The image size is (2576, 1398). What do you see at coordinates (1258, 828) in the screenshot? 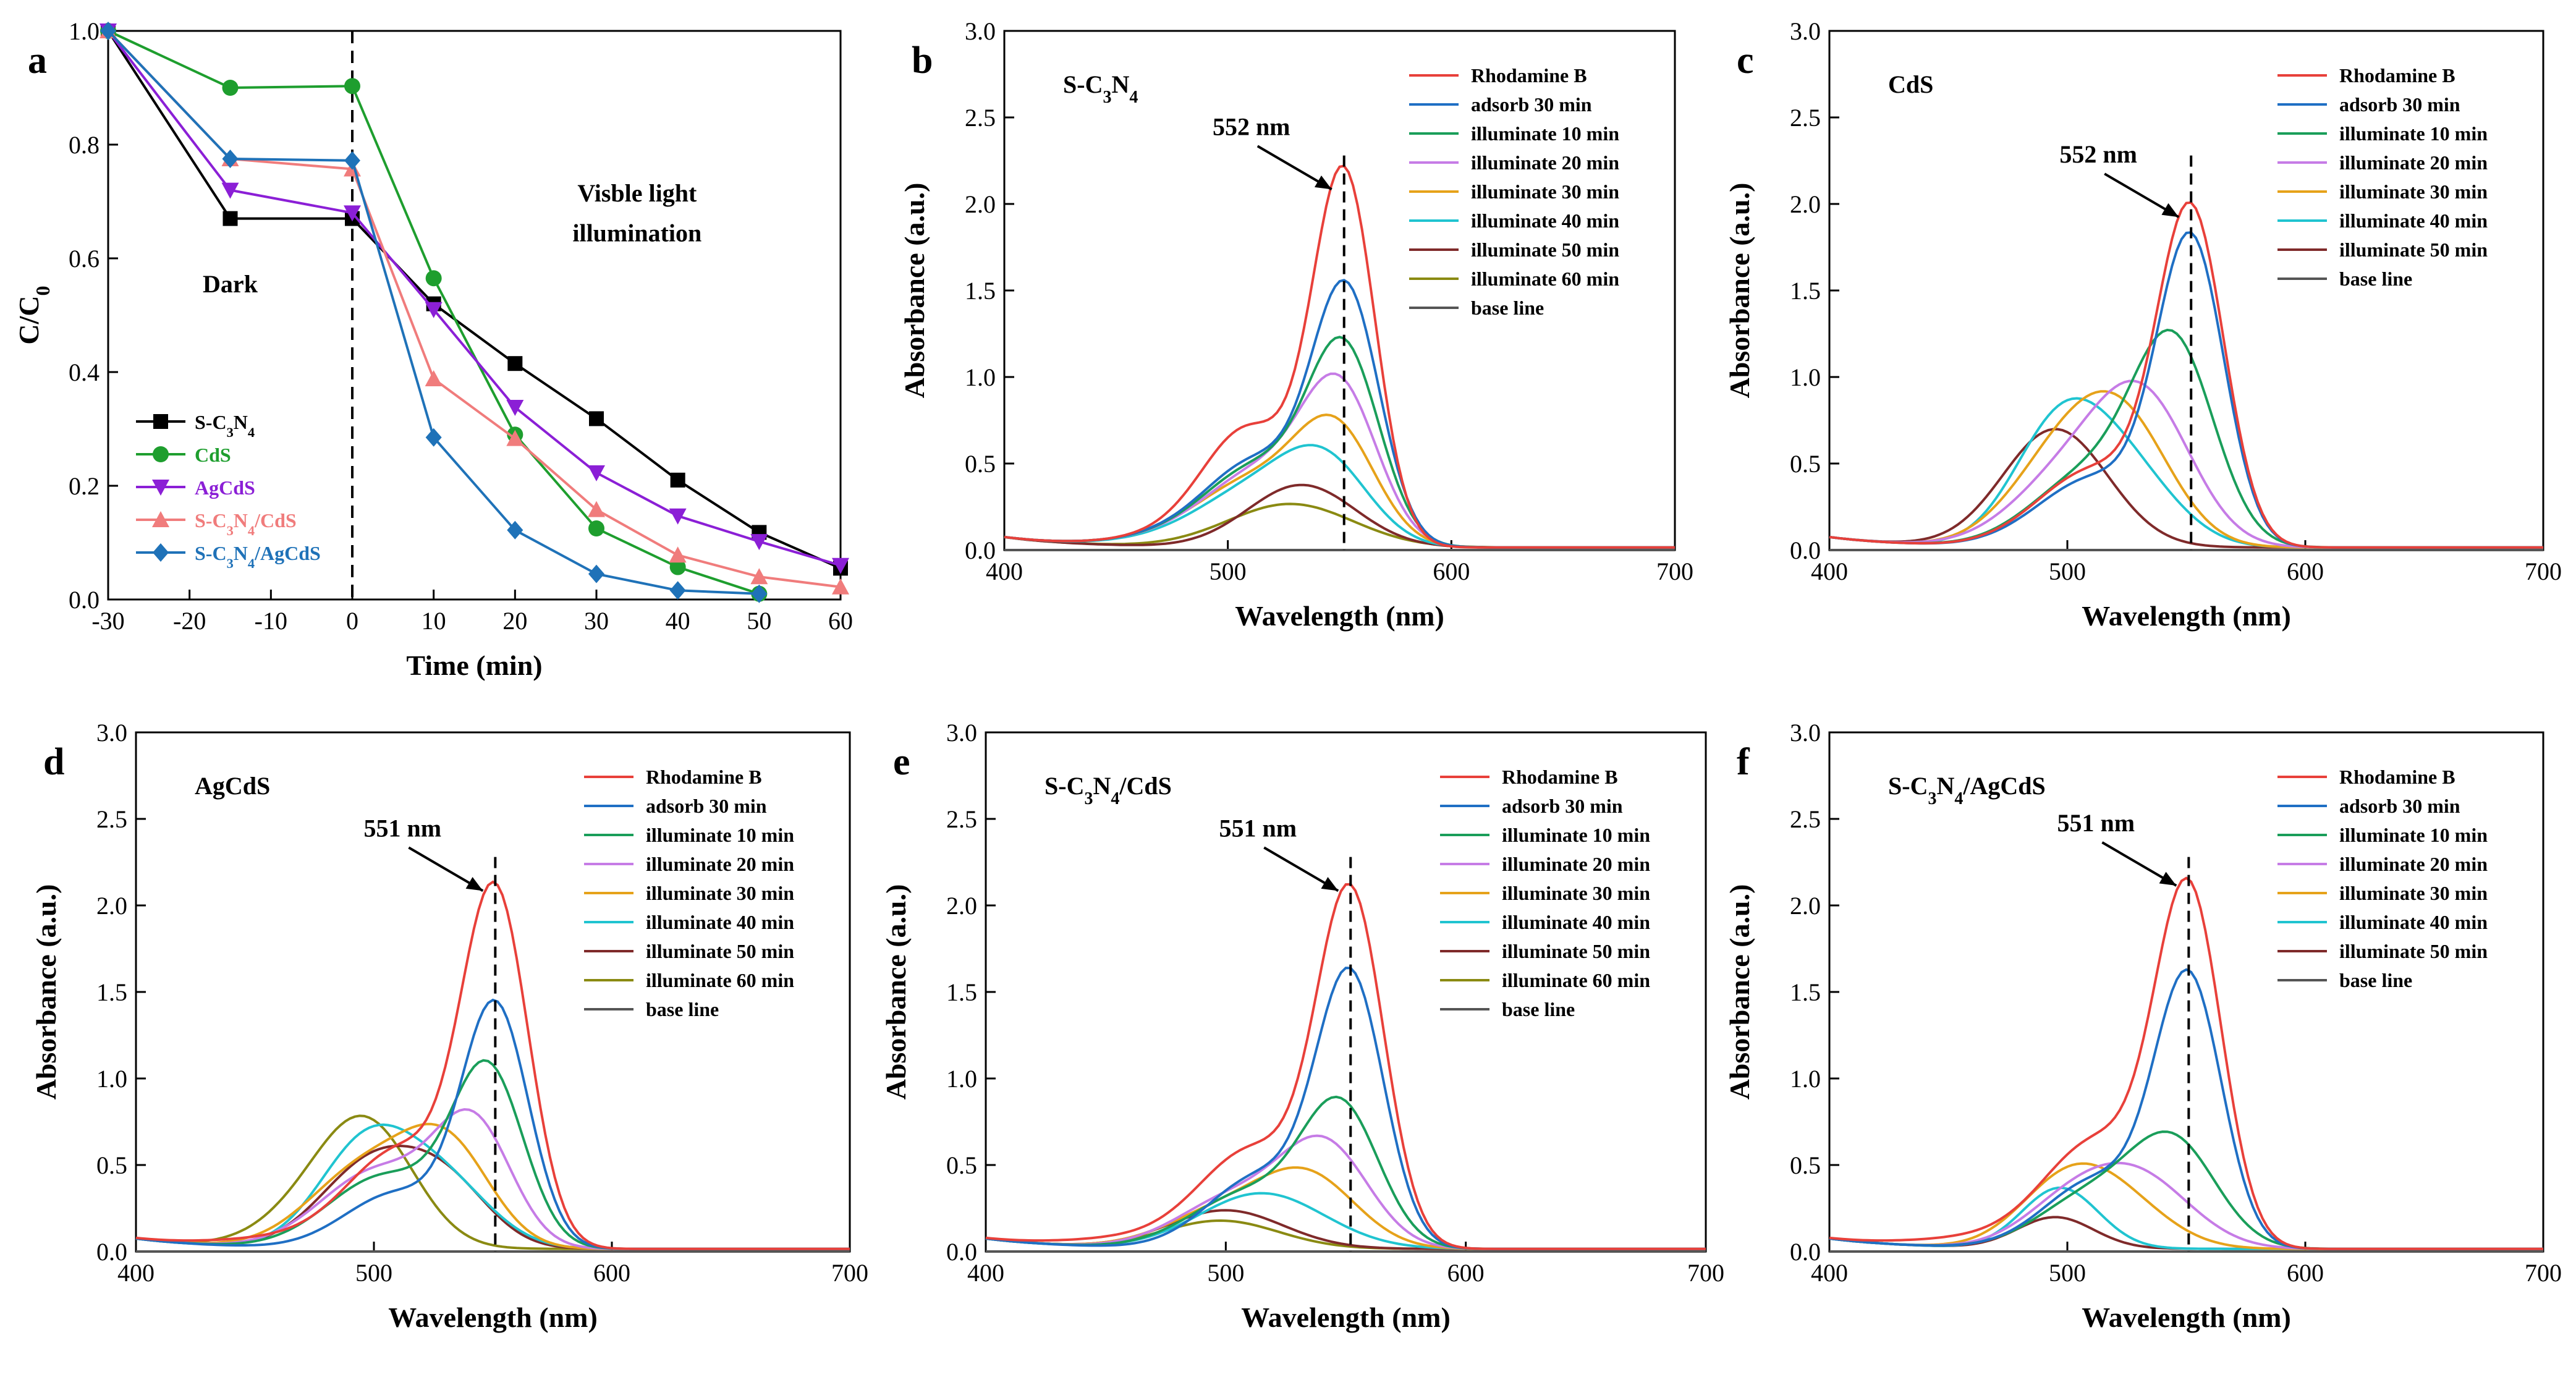
I see `peak-label: 551 nm` at bounding box center [1258, 828].